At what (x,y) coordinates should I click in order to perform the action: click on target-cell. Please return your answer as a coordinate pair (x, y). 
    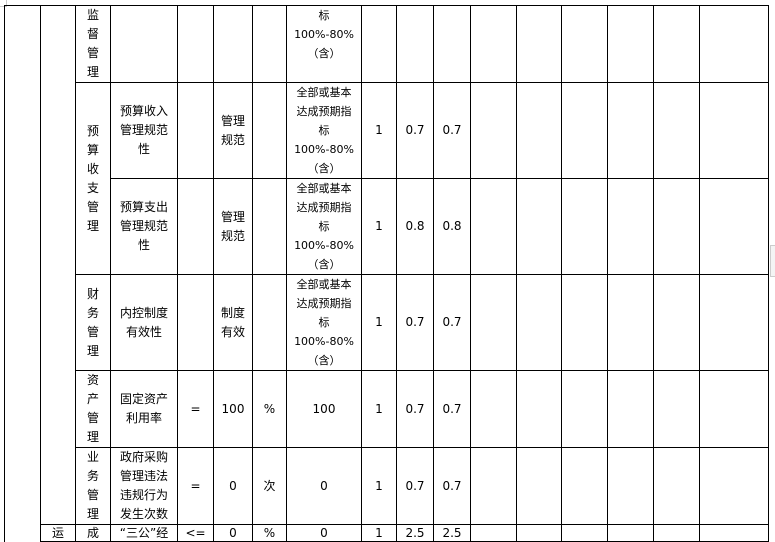
    Looking at the image, I should click on (233, 44).